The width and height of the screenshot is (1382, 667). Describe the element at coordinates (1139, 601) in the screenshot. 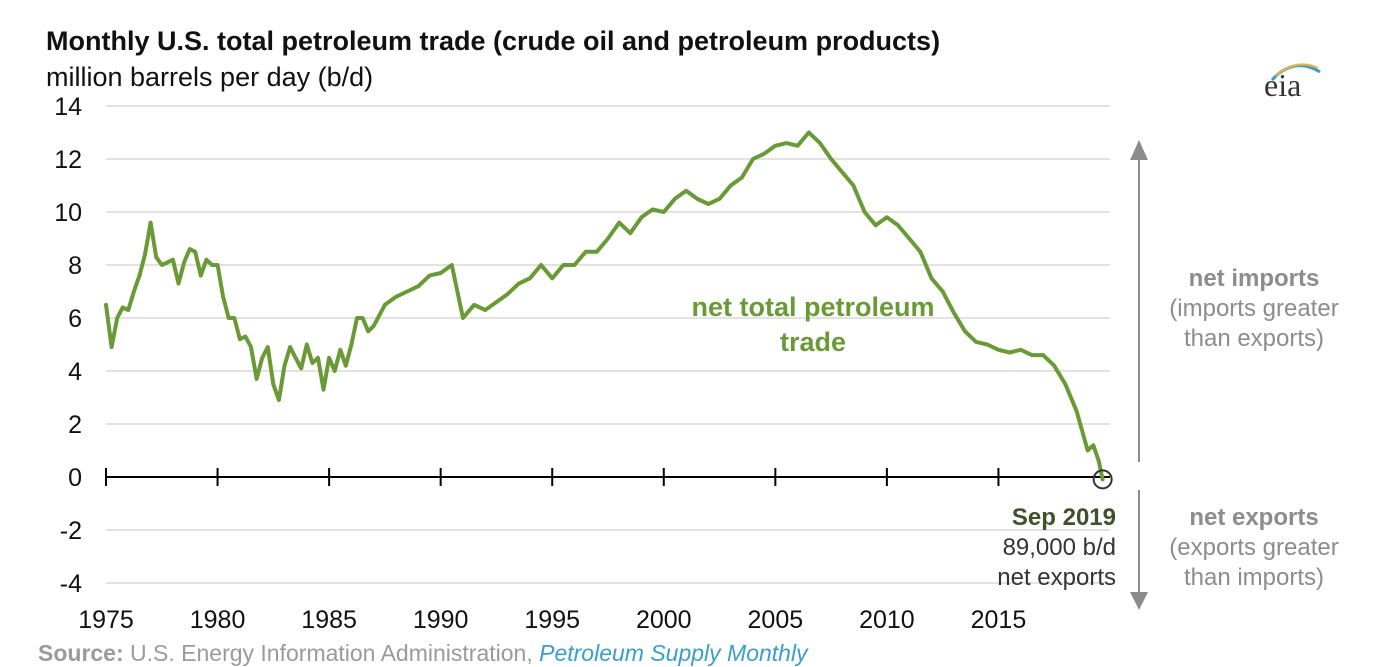

I see `exports-arrow-head` at that location.